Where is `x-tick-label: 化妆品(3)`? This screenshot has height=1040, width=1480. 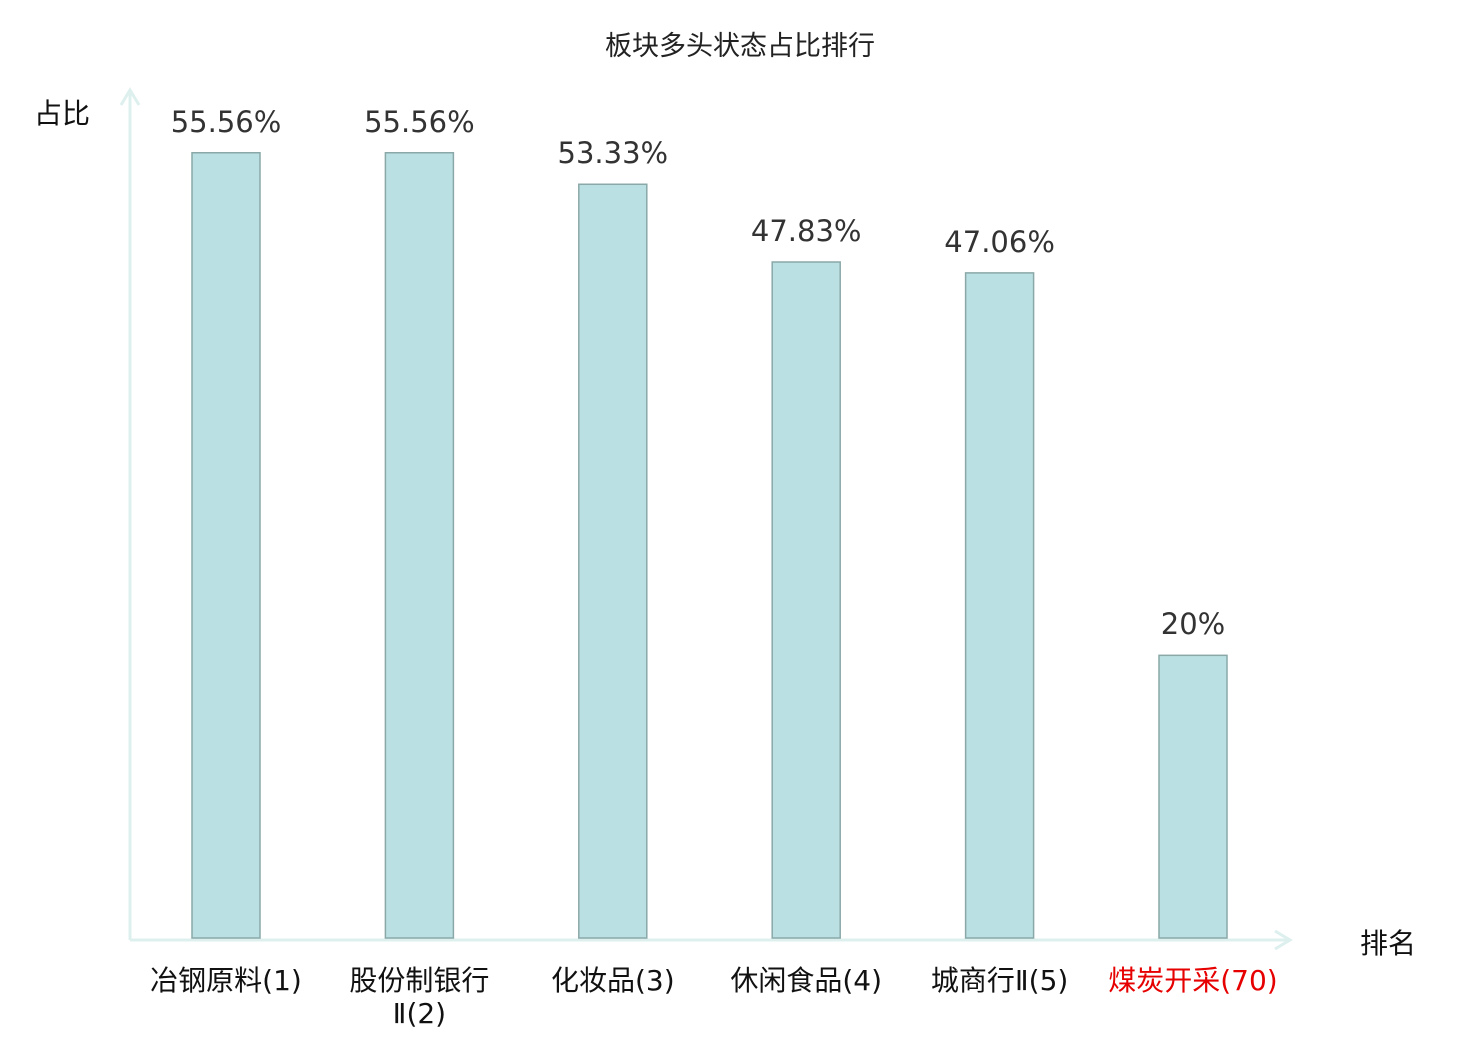 x-tick-label: 化妆品(3) is located at coordinates (612, 980).